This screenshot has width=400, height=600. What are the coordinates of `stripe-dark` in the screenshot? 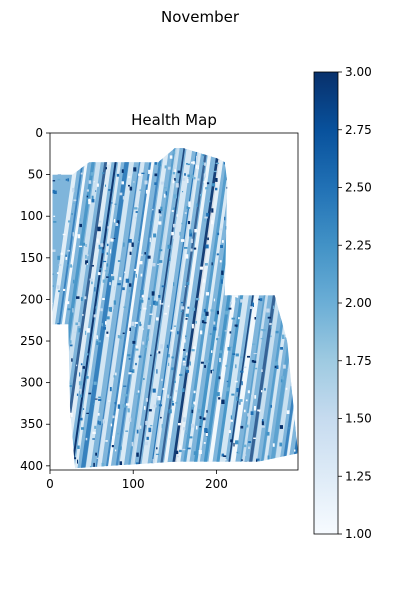 It's located at (130, 308).